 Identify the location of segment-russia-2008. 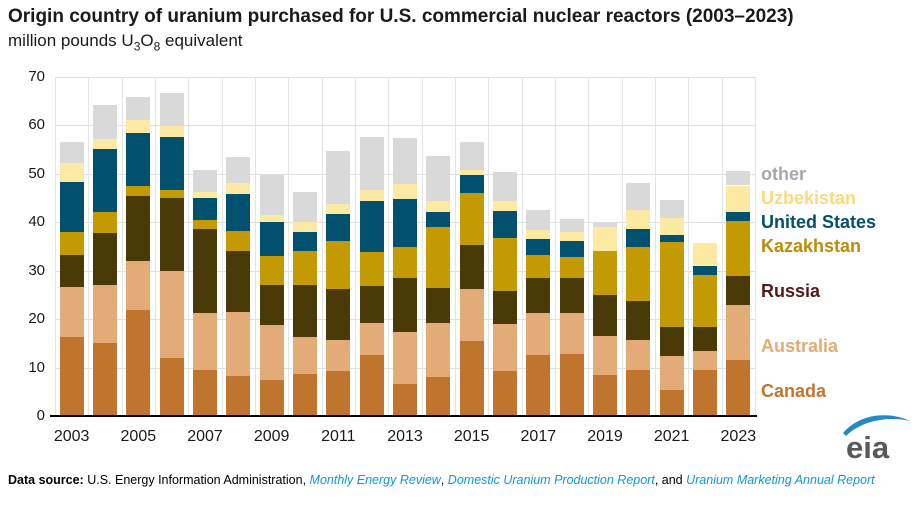
(238, 281).